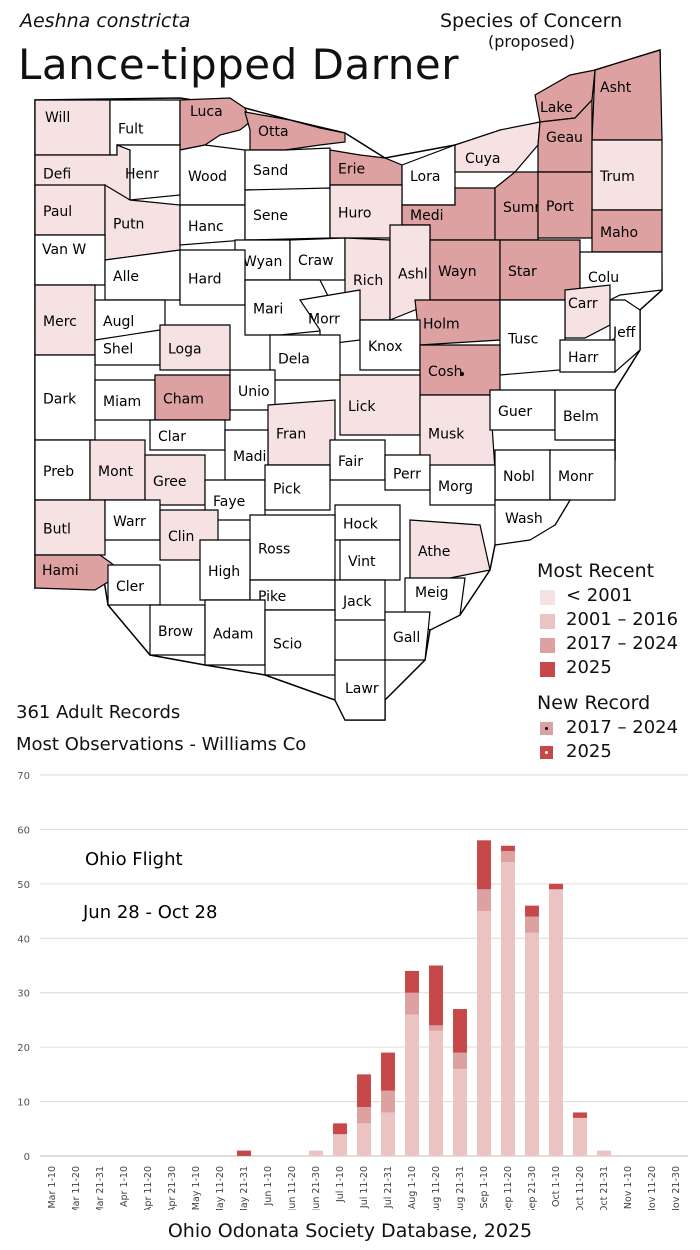 This screenshot has height=1250, width=700. I want to click on county-label: Hock, so click(361, 525).